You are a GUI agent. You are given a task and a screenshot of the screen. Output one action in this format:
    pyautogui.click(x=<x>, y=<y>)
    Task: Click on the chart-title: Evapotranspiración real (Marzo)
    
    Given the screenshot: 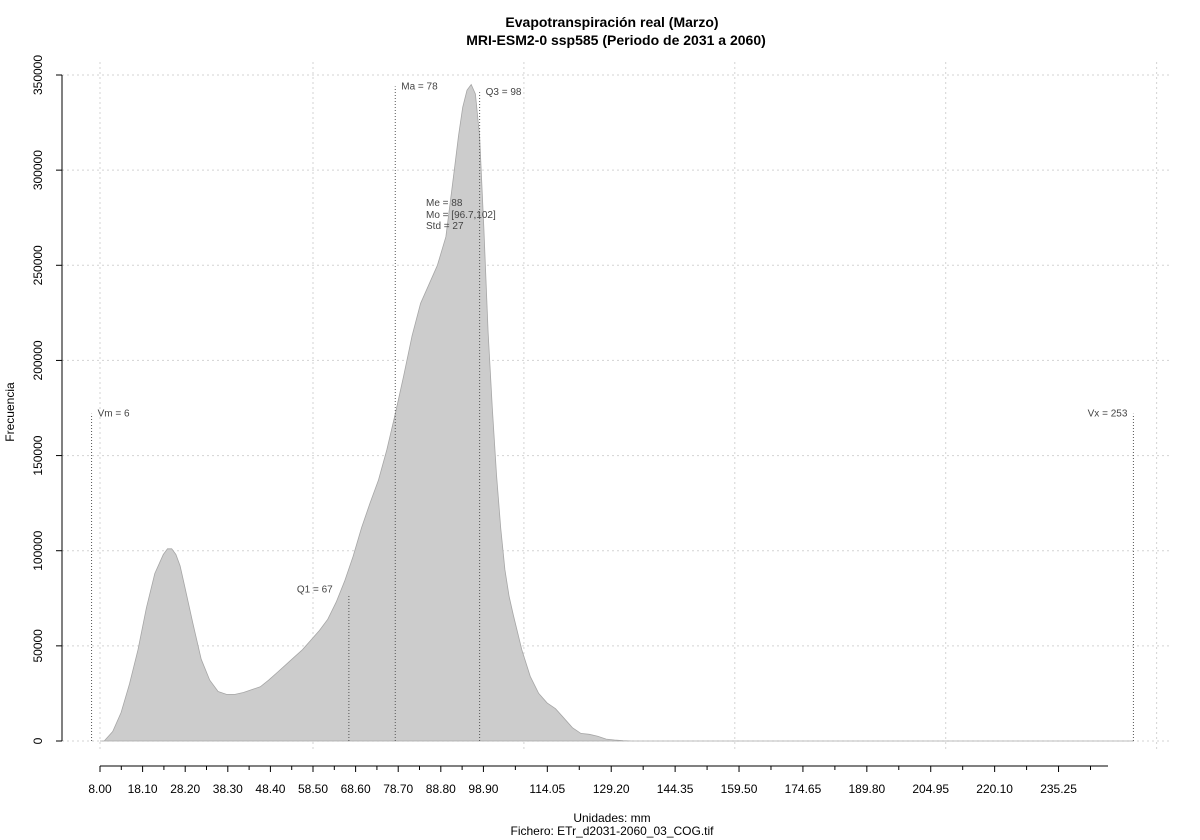 What is the action you would take?
    pyautogui.click(x=611, y=22)
    